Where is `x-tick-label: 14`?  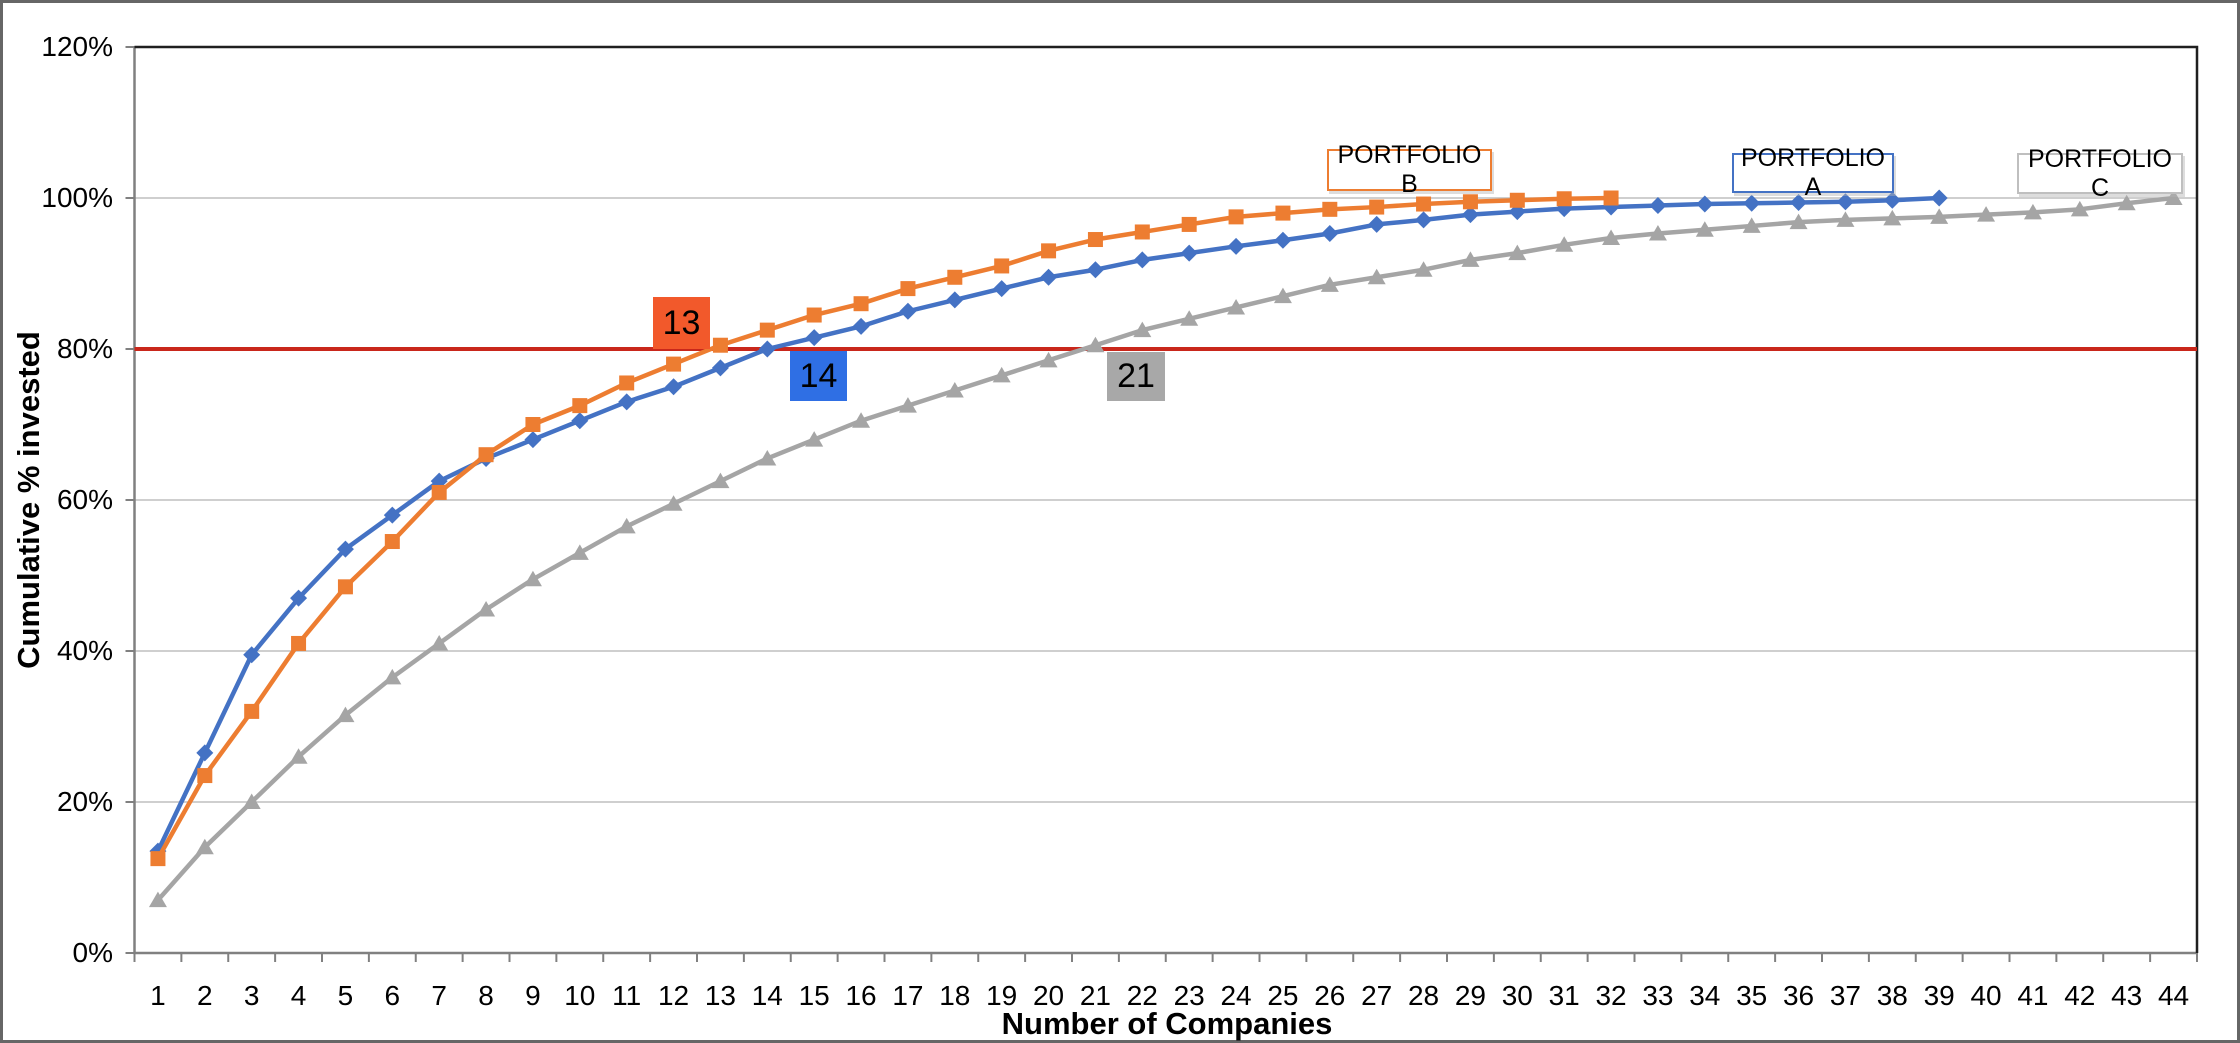
x-tick-label: 14 is located at coordinates (767, 995).